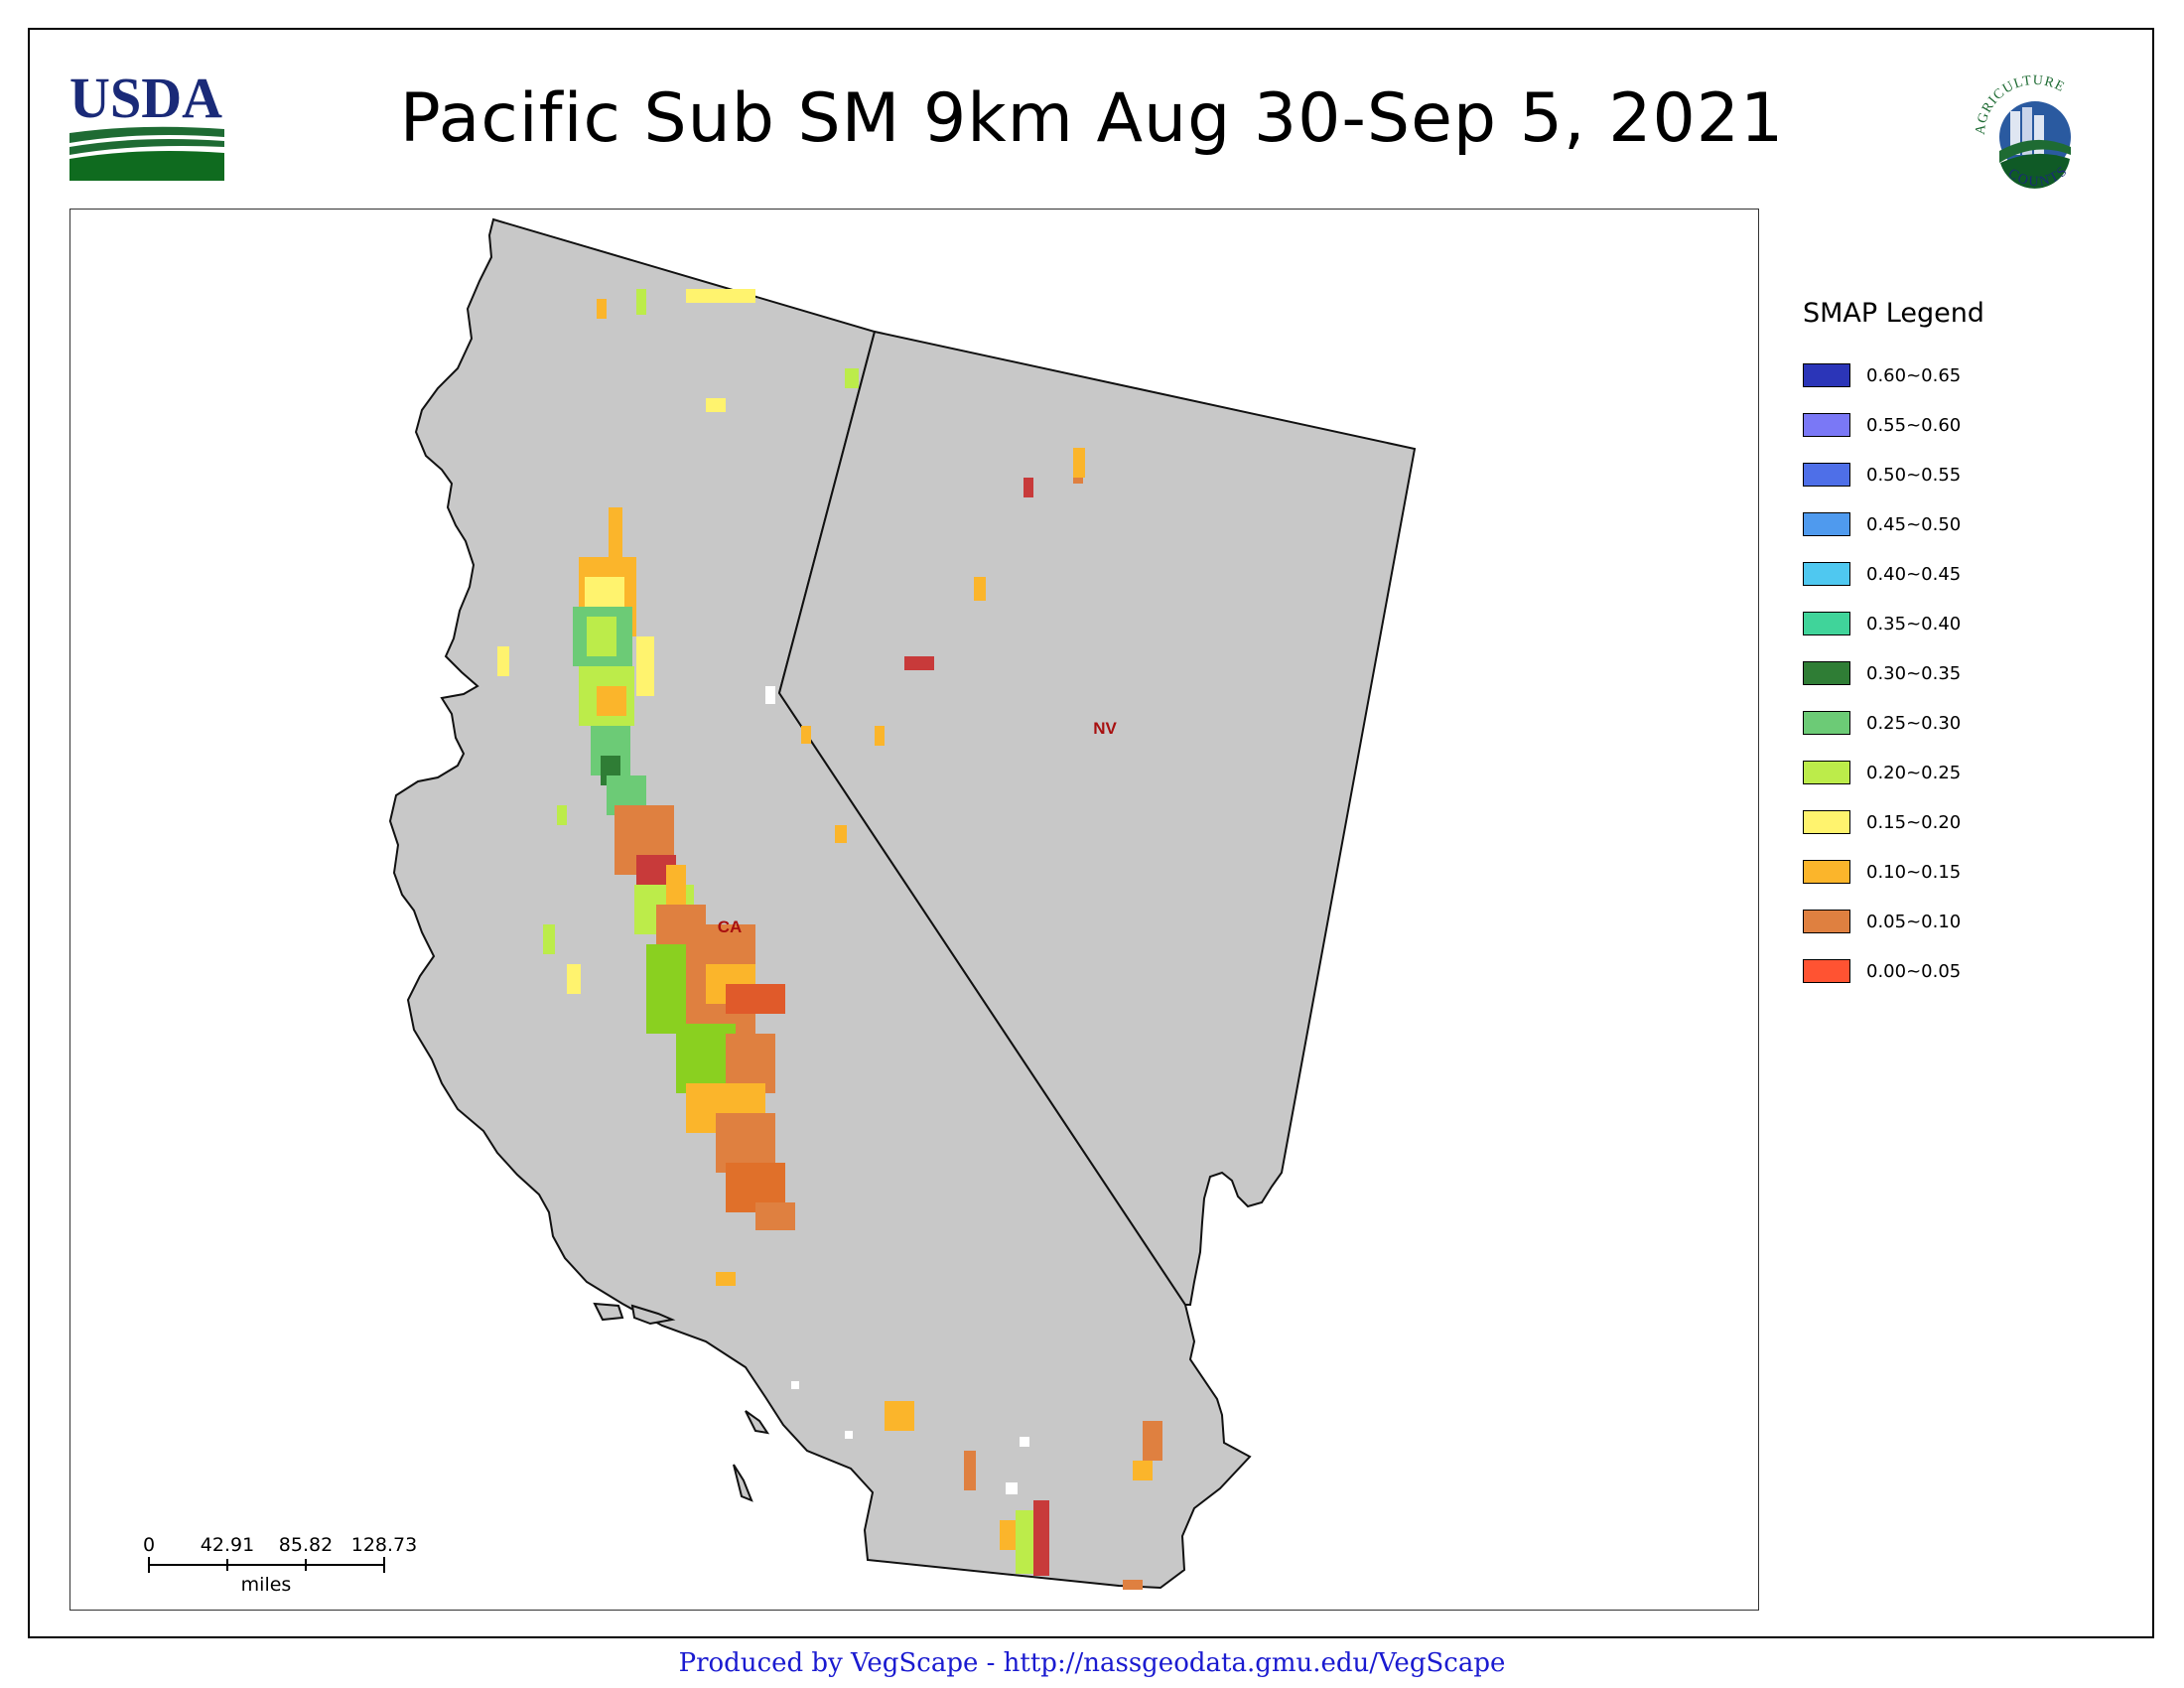  I want to click on scale-tick-3: 128.73, so click(384, 1545).